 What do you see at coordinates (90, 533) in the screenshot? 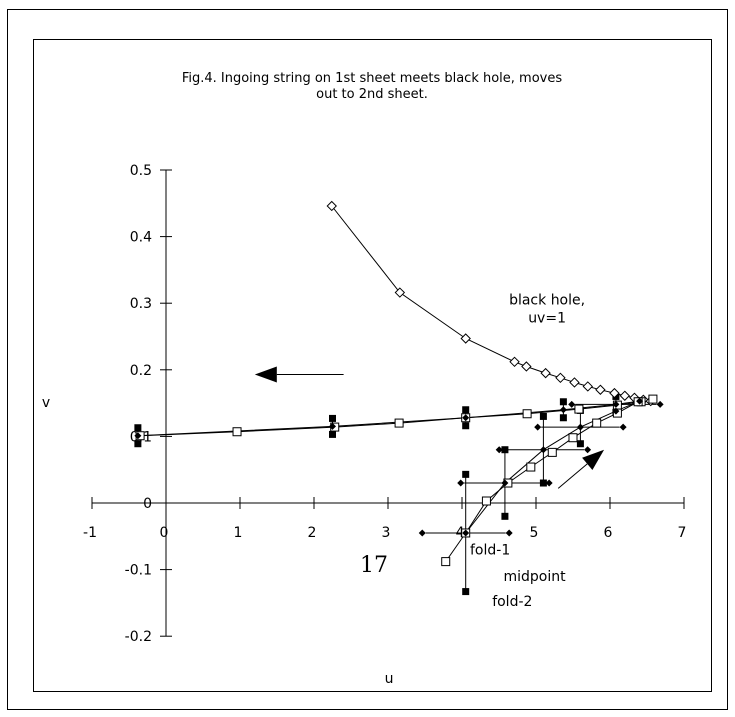
I see `x-tick-label: -1` at bounding box center [90, 533].